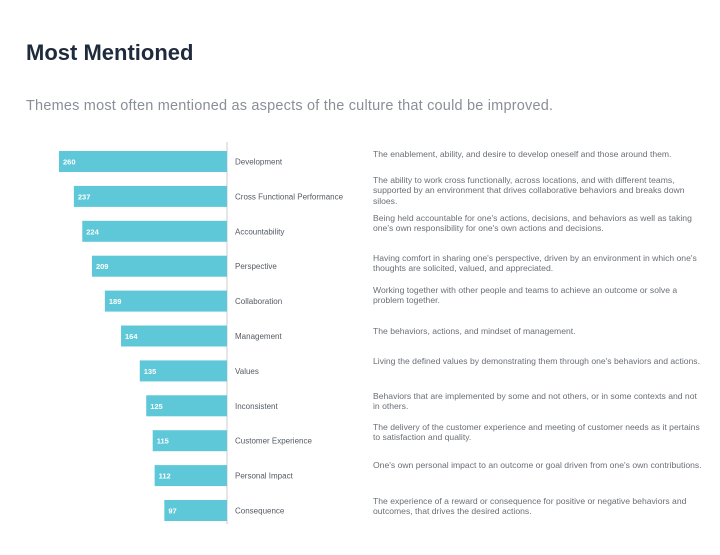  I want to click on category-label: Accountability, so click(259, 231).